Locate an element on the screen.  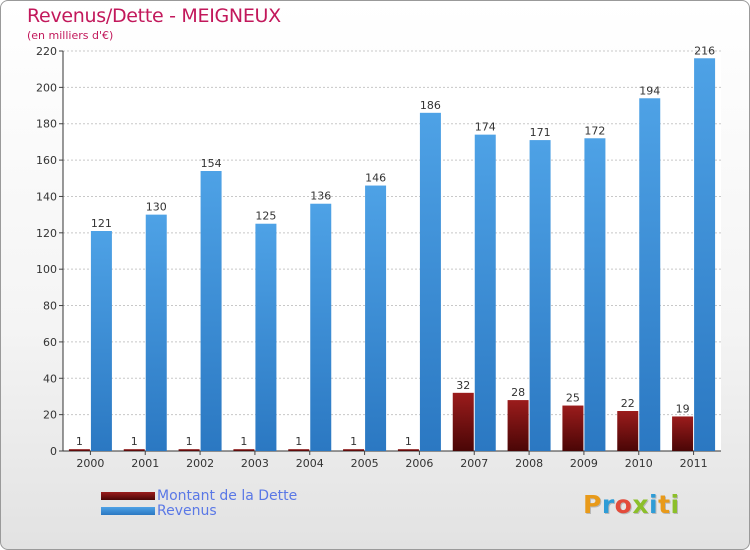
bar-revenus-2011 is located at coordinates (705, 254).